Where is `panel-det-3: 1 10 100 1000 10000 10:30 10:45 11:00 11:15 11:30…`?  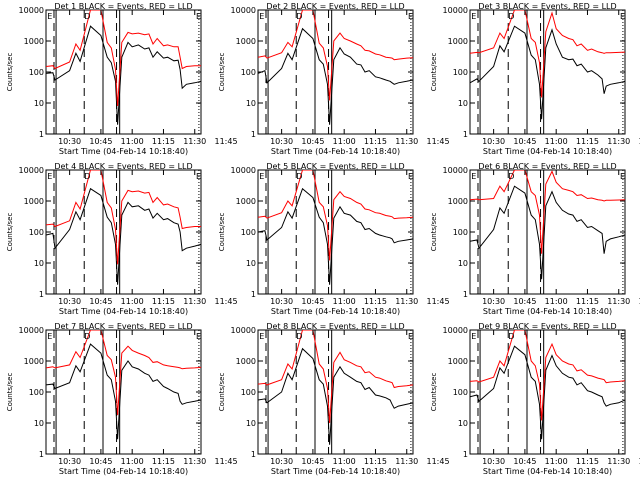 panel-det-3: 1 10 100 1000 10000 10:30 10:45 11:00 11:15 11:30… is located at coordinates (535, 79).